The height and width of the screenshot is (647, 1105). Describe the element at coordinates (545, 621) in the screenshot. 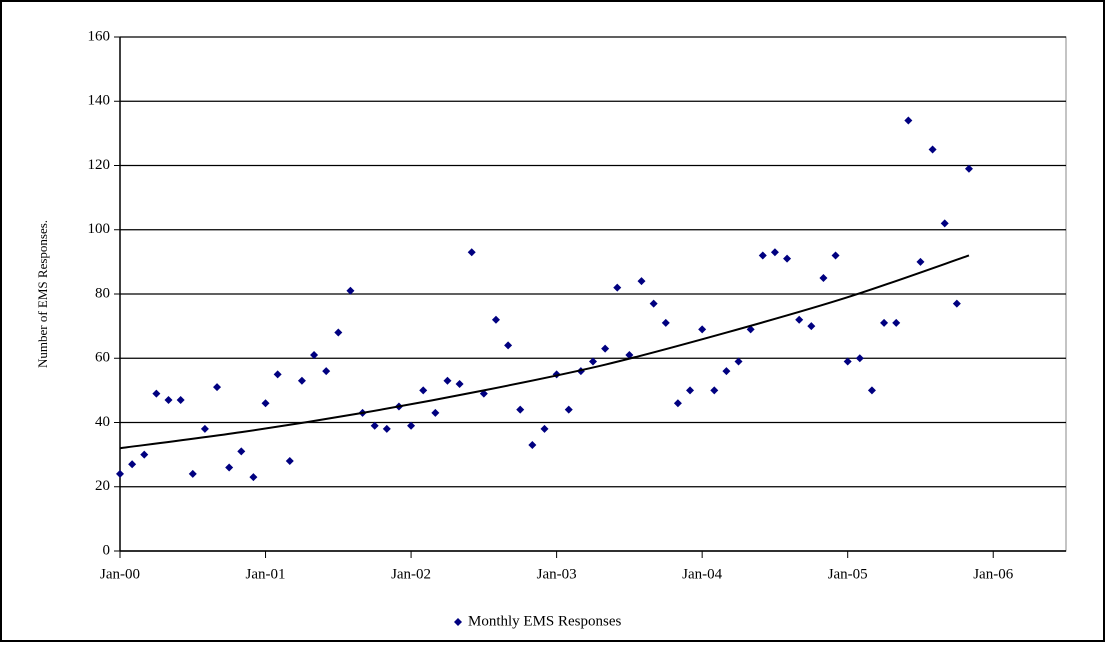

I see `legend-label: Monthly EMS Responses` at that location.